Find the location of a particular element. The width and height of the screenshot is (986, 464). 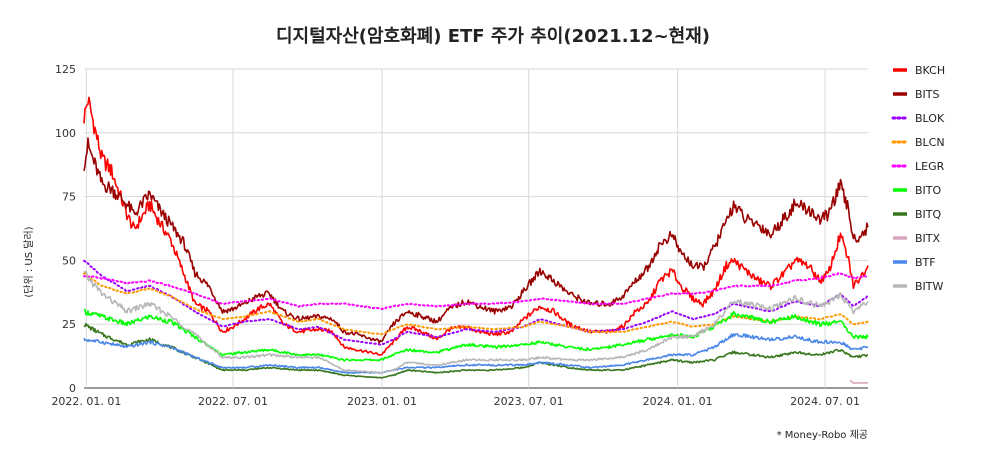

legend-label-bitq: BITQ is located at coordinates (928, 214).